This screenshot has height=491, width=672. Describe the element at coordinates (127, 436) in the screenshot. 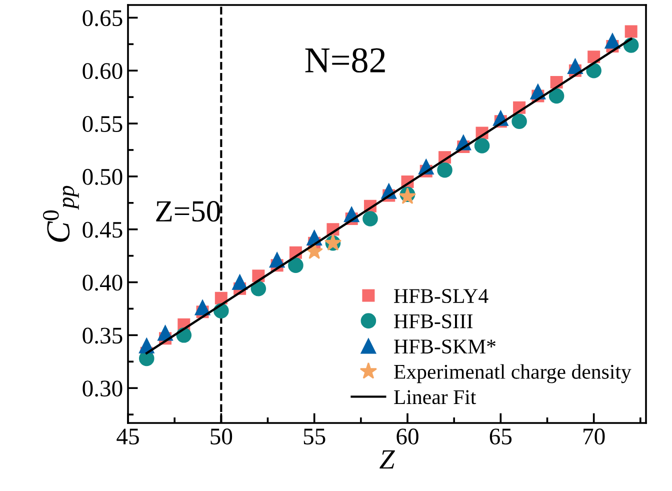

I see `x-tick-label: 45` at that location.